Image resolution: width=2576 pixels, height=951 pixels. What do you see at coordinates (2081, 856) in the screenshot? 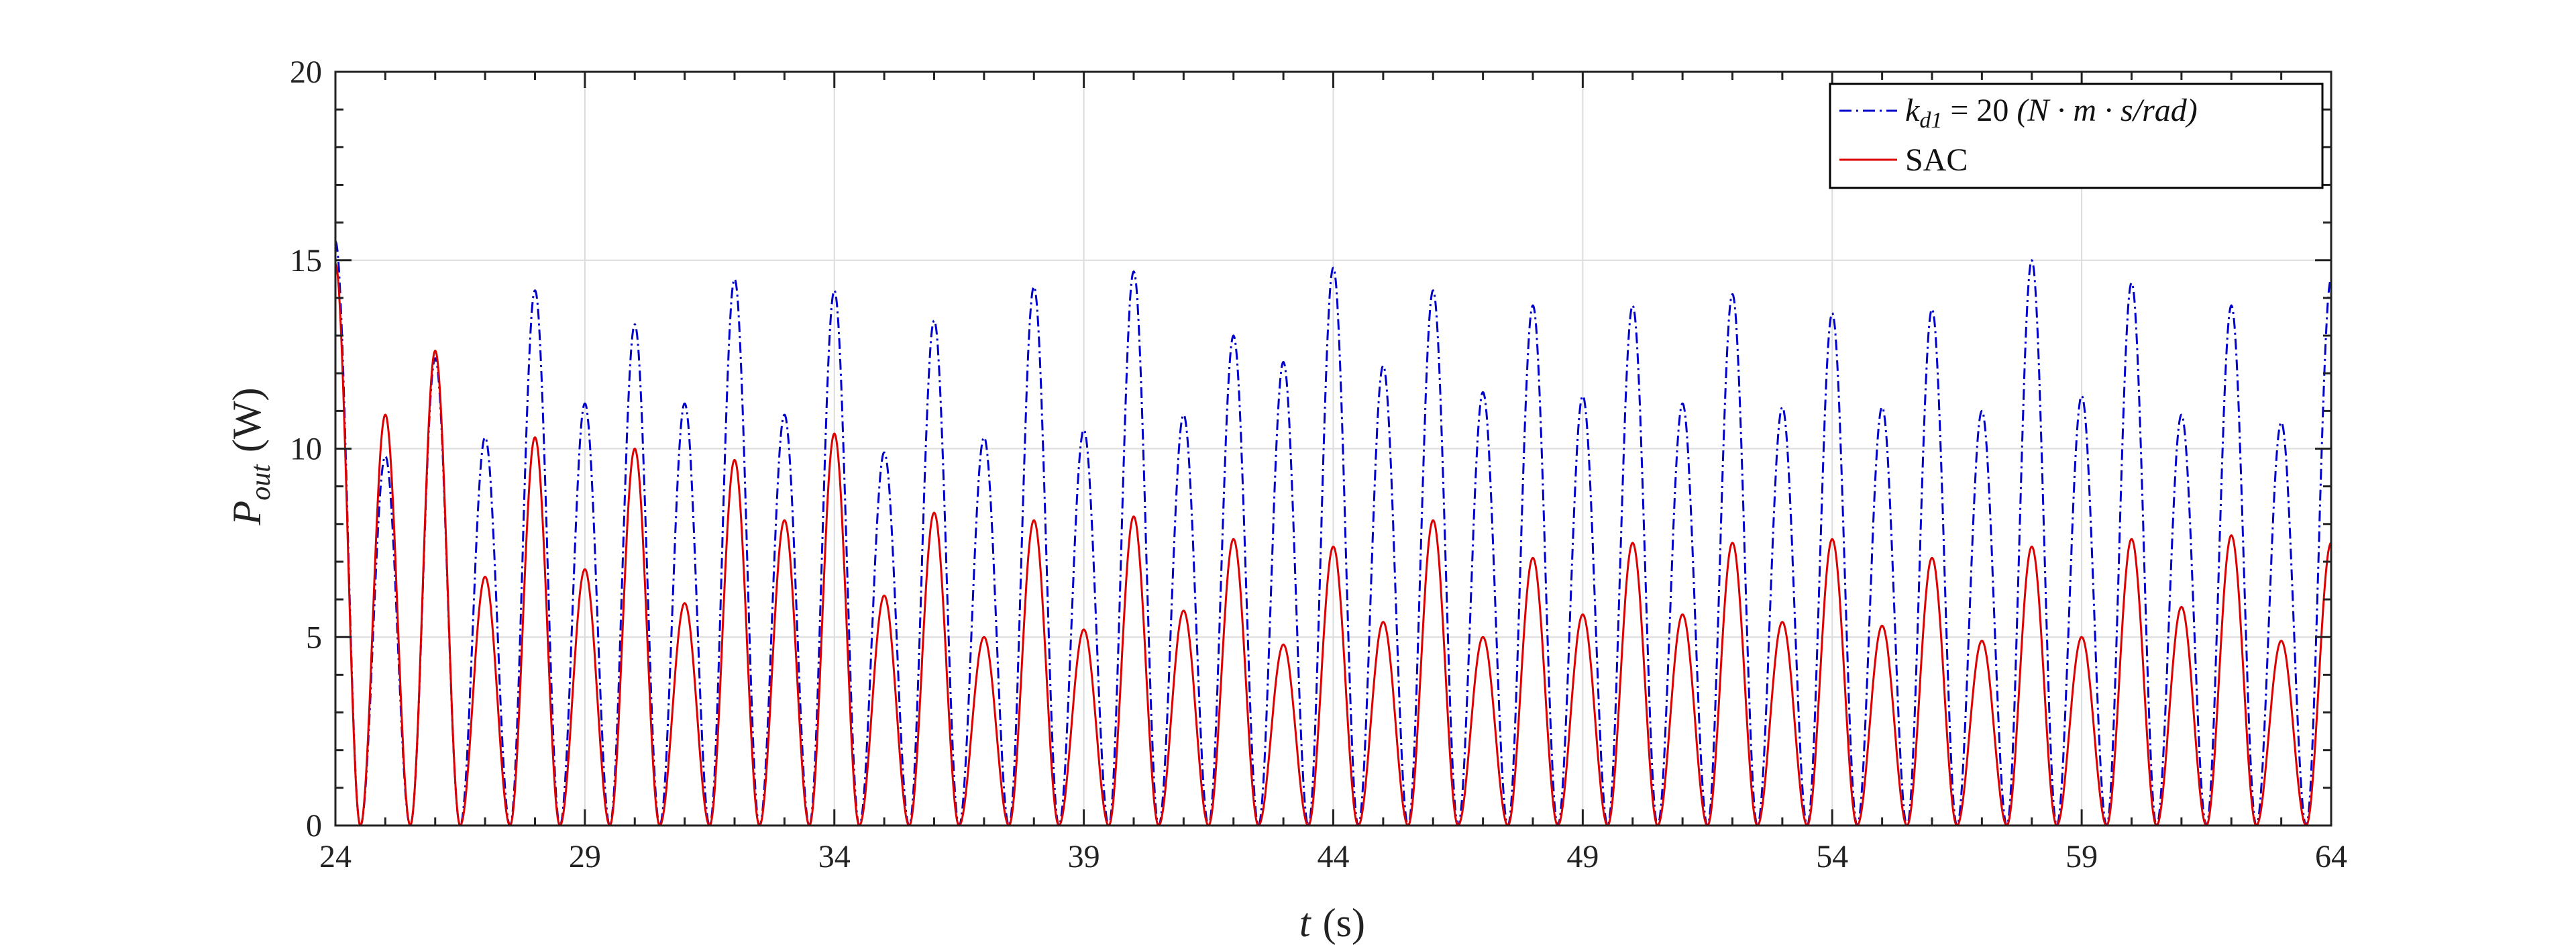
I see `x-tick-label: 59` at bounding box center [2081, 856].